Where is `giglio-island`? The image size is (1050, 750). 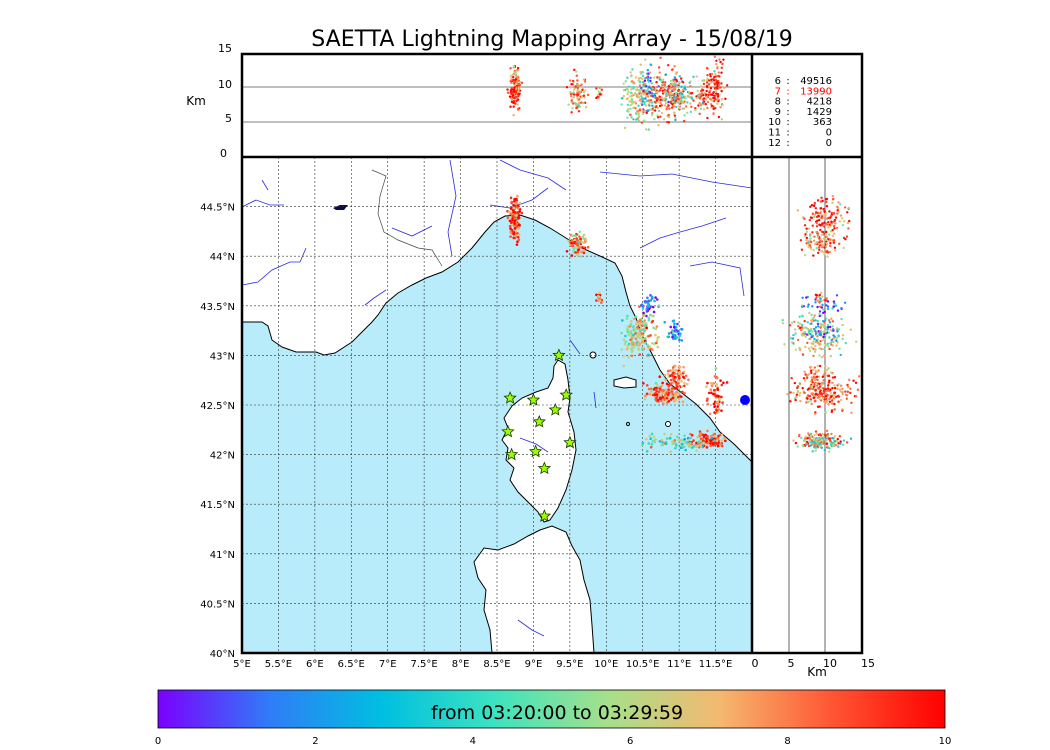
giglio-island is located at coordinates (668, 424).